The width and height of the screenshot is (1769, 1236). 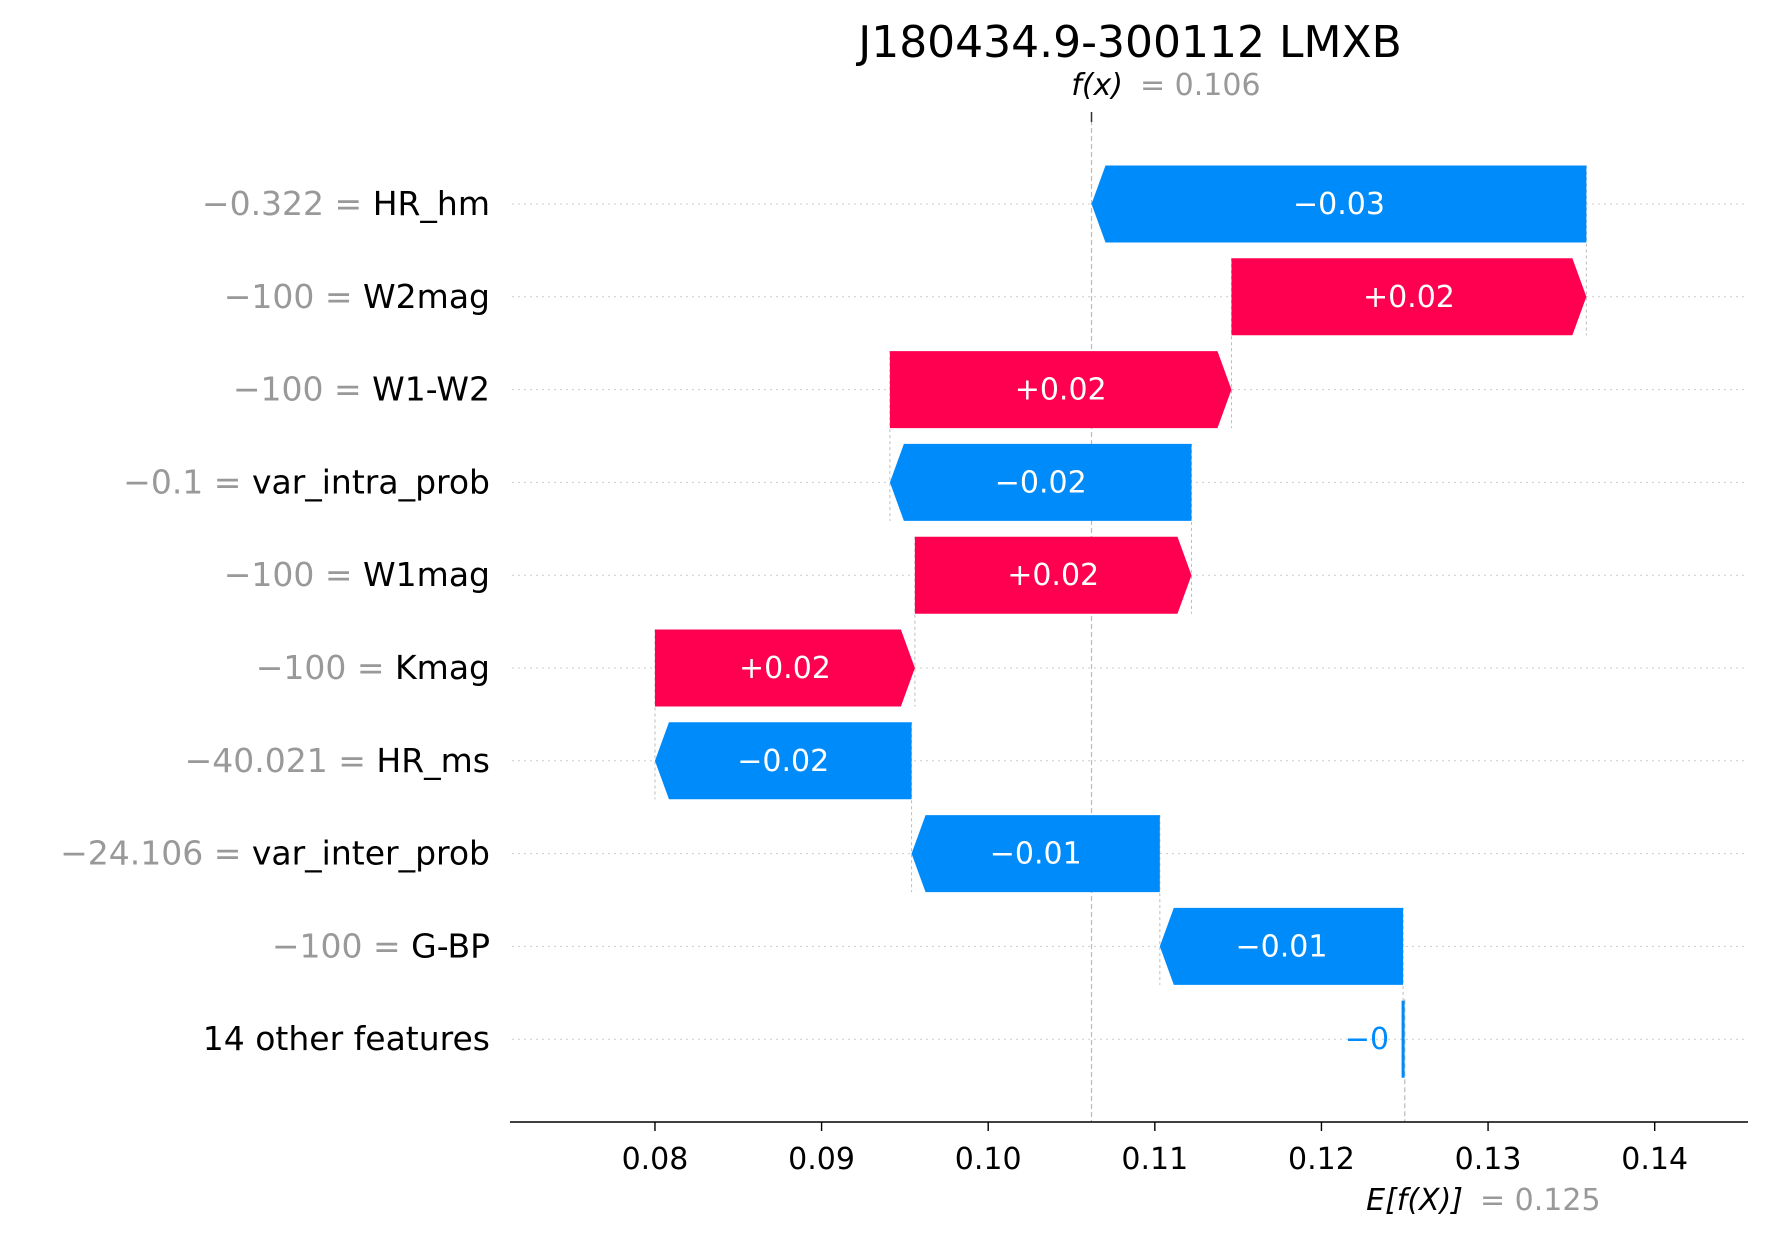 I want to click on x-tick-label: 0.08, so click(x=655, y=1159).